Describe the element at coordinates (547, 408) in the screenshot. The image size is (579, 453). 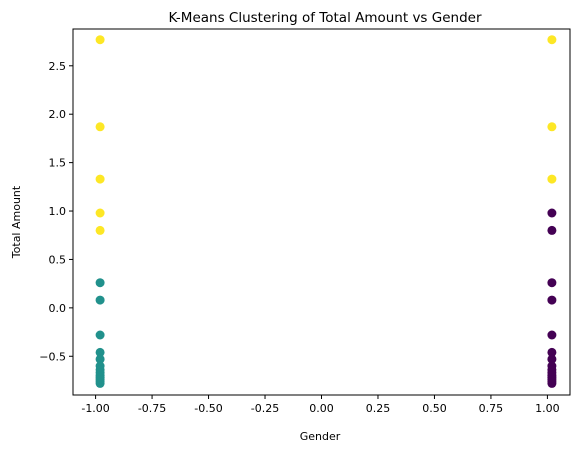
I see `x-tick-label: 1.00` at that location.